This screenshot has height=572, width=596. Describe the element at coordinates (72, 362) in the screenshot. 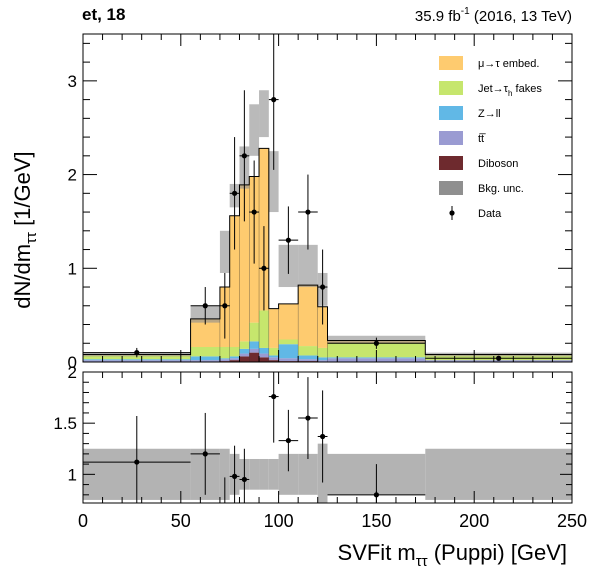

I see `y-tick-label-0: 0` at that location.